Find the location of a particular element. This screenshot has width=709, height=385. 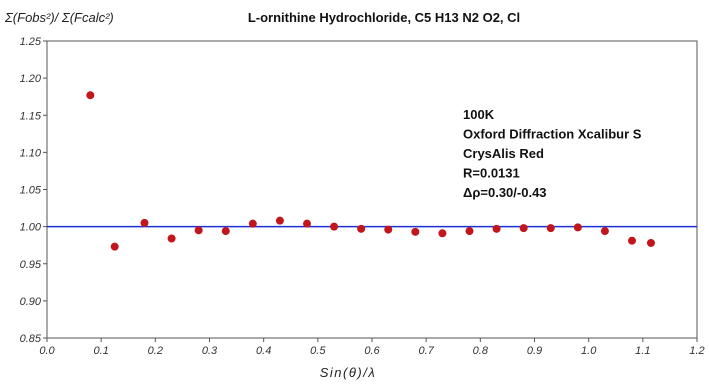

x-tick-label: 0.9 is located at coordinates (534, 351).